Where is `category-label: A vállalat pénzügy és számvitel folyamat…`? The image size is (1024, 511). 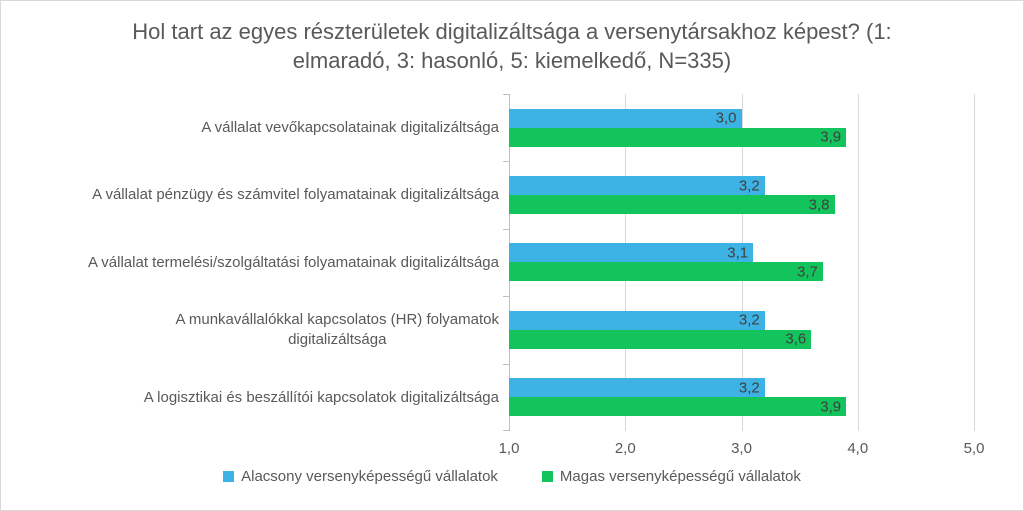
category-label: A vállalat pénzügy és számvitel folyamat… is located at coordinates (254, 194).